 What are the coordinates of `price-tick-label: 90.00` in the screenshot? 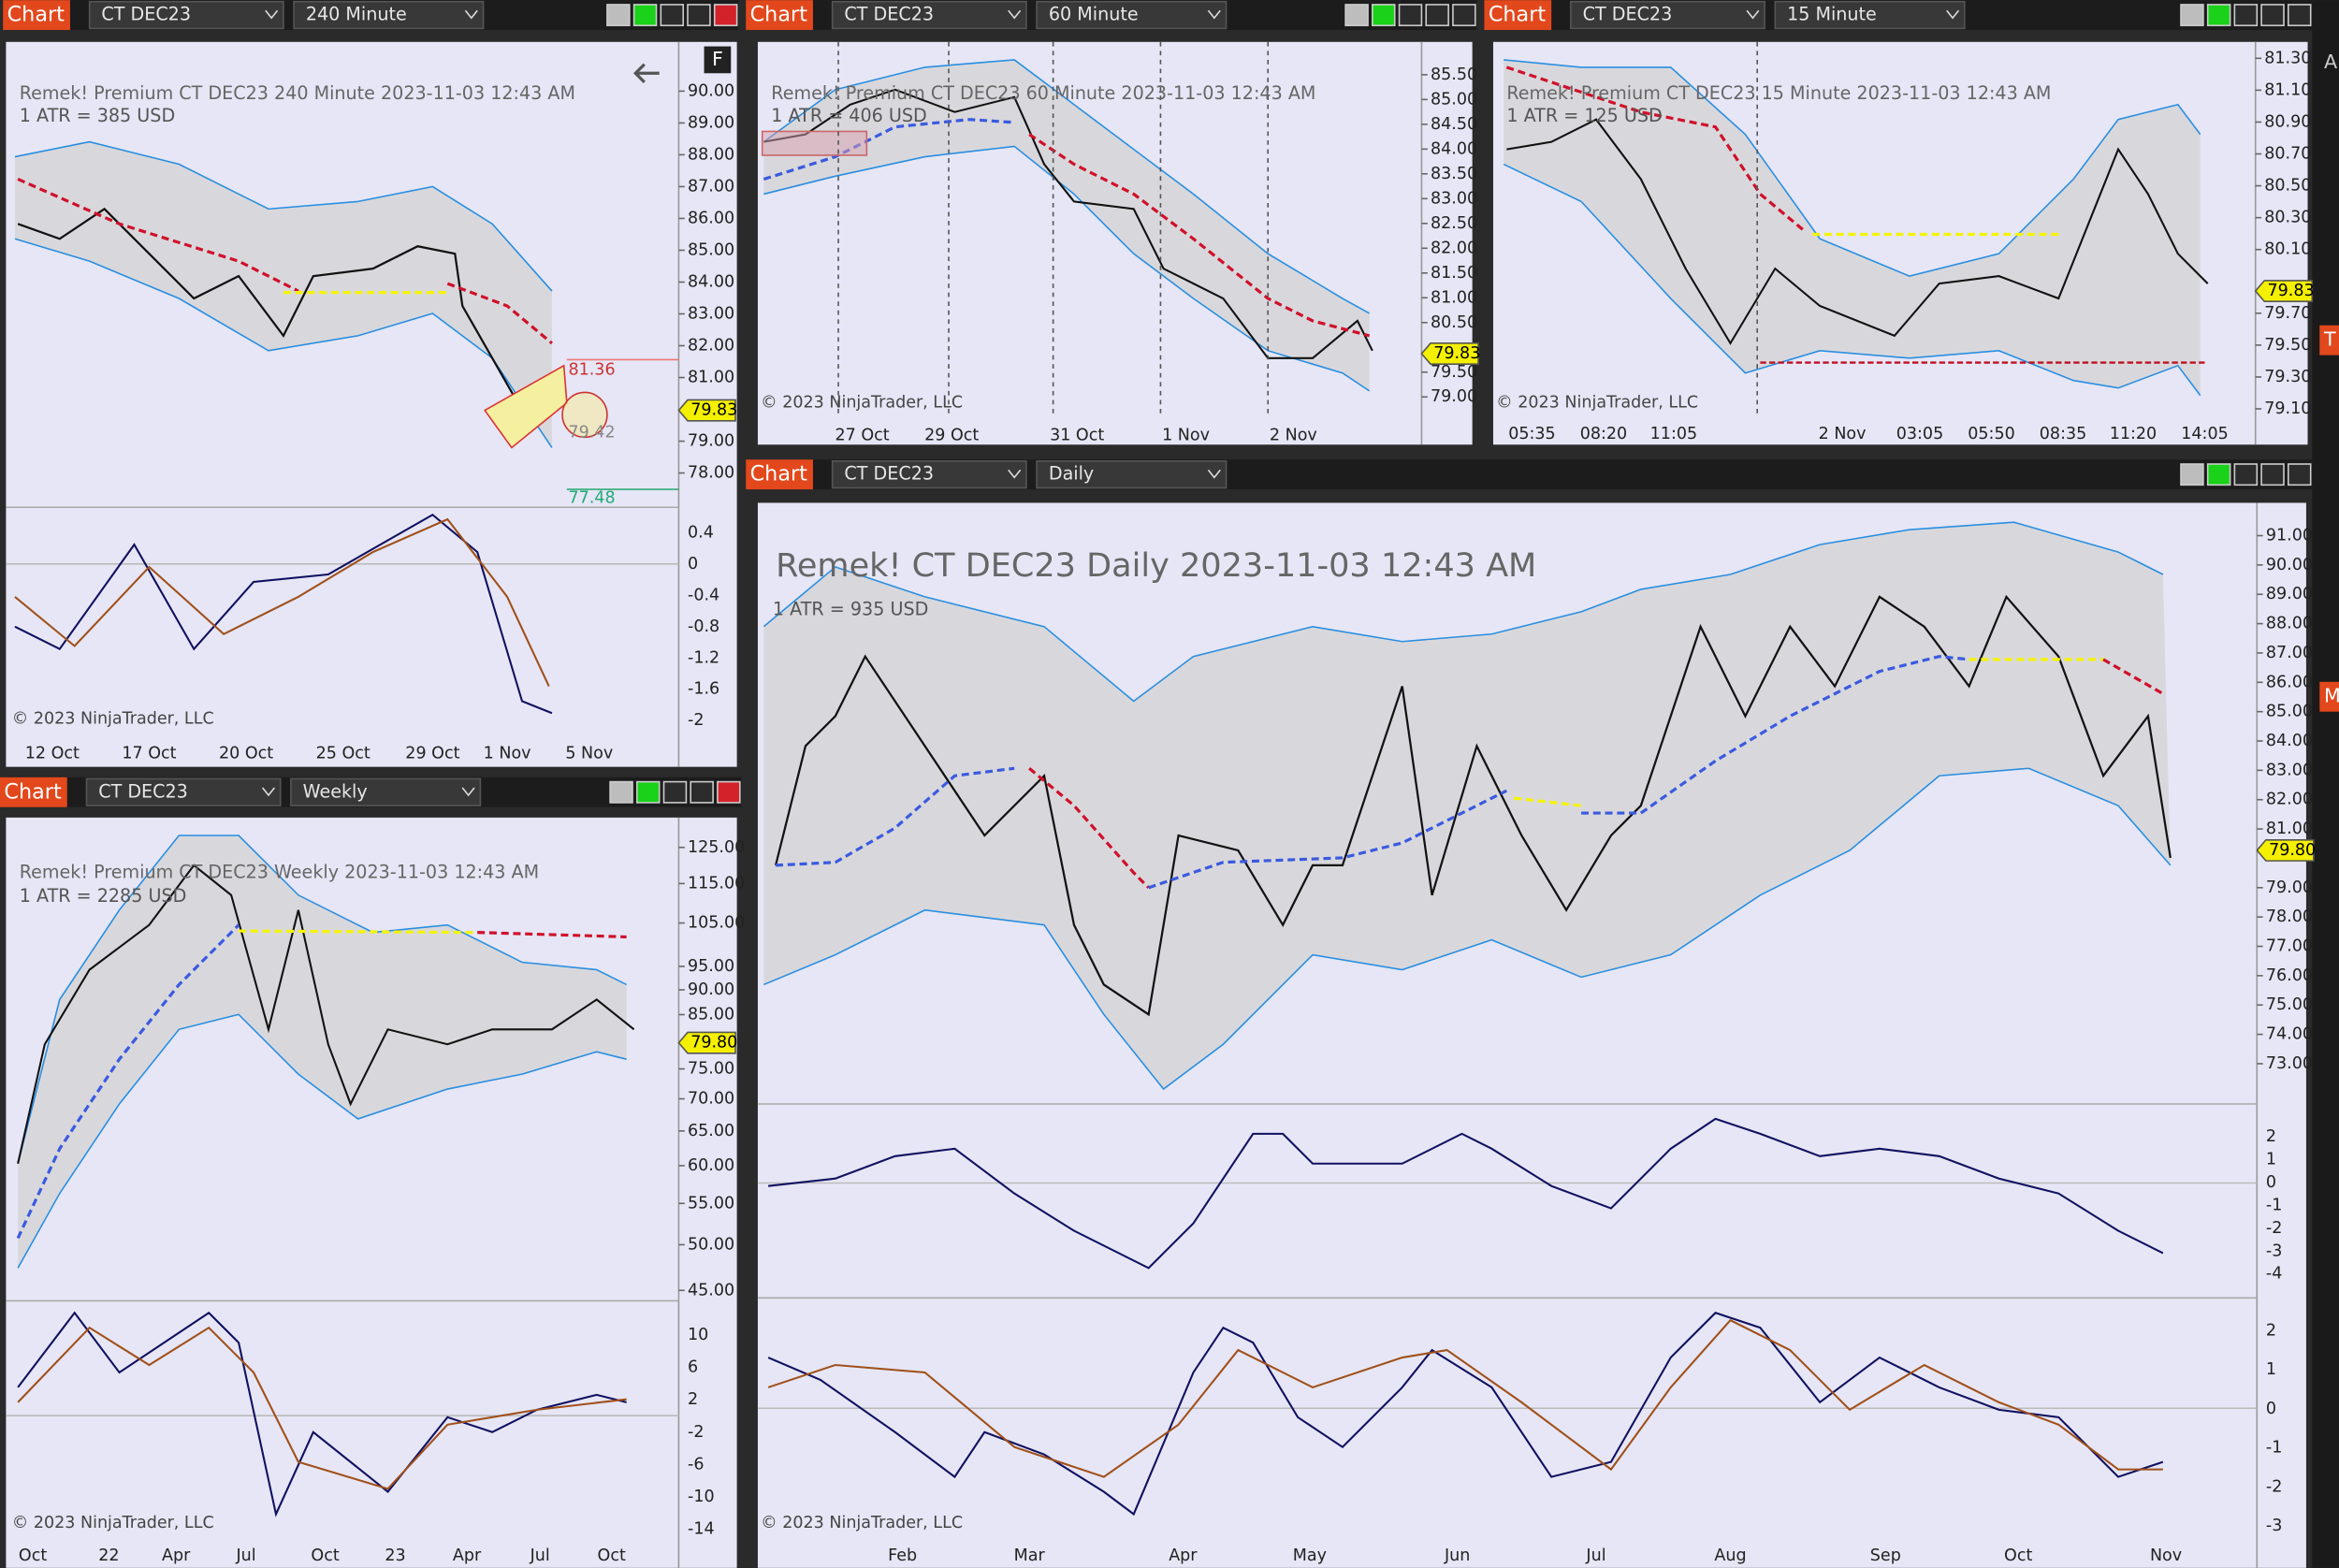 It's located at (711, 90).